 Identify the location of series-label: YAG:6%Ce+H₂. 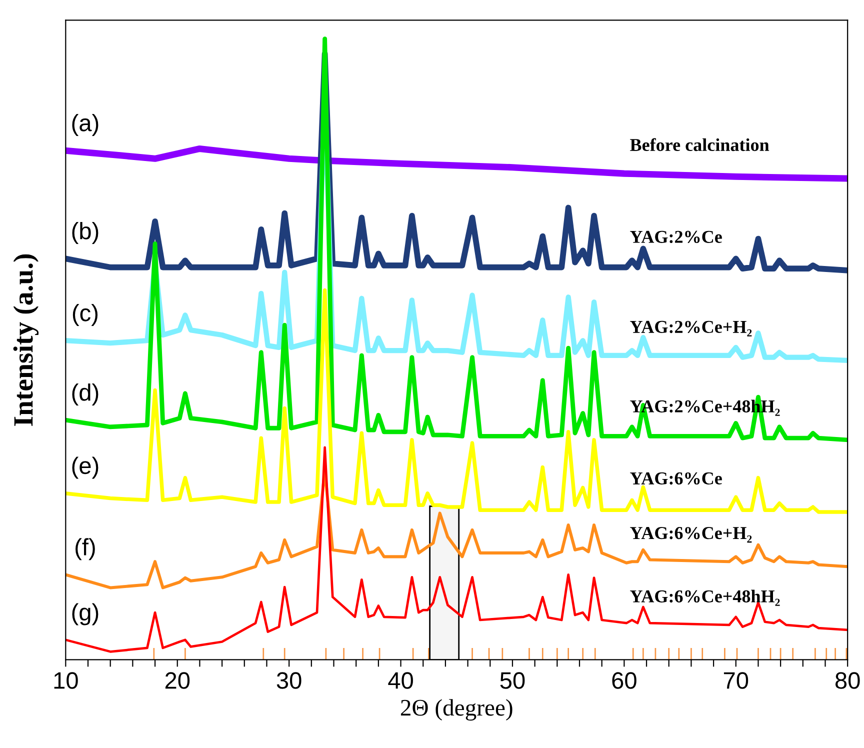
(691, 534).